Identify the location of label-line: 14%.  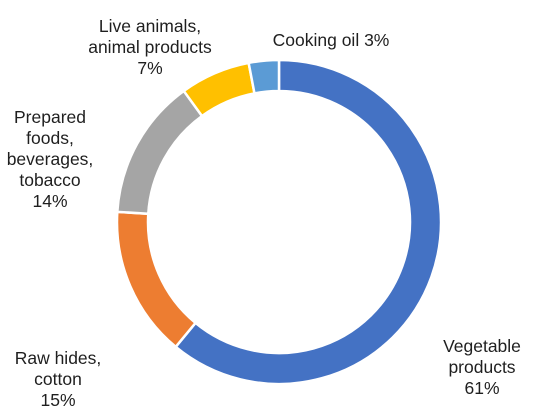
(50, 201).